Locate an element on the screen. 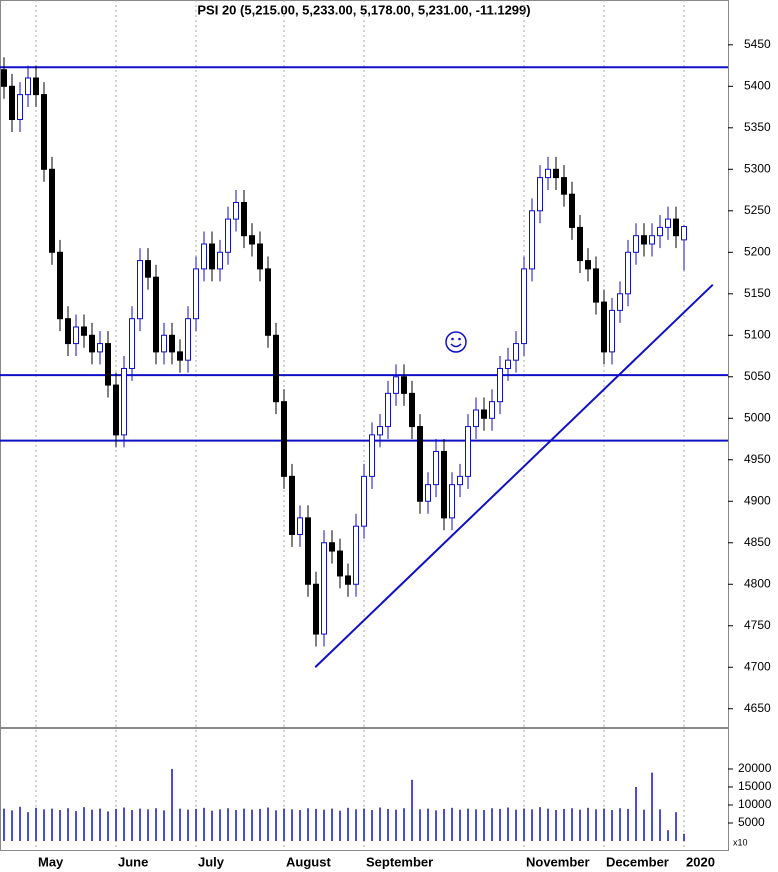 The image size is (778, 872). y-tick-label: 4750 is located at coordinates (757, 625).